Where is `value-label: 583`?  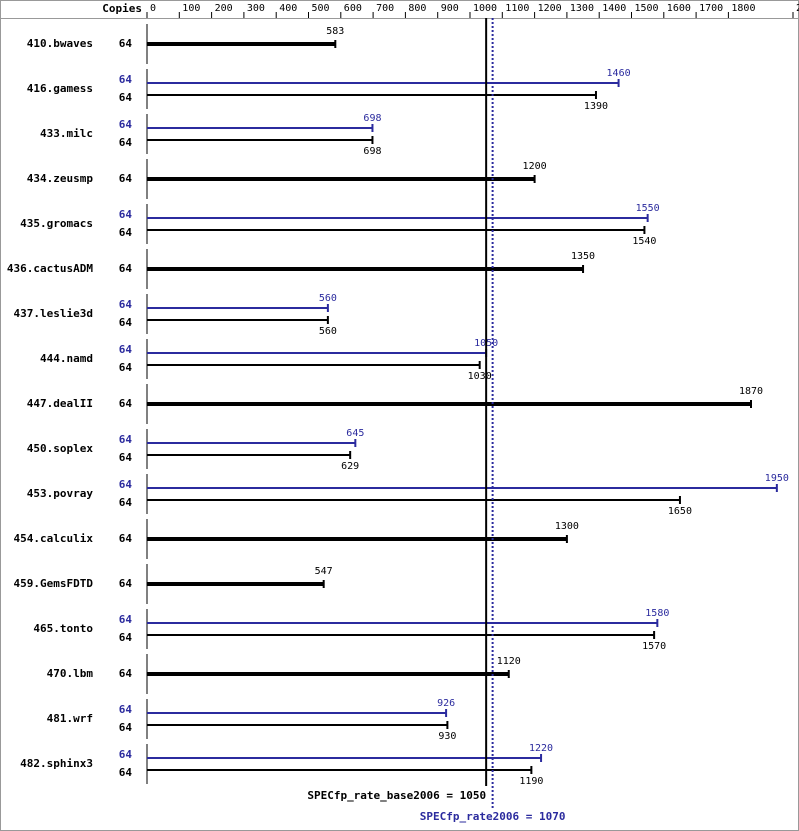
value-label: 583 is located at coordinates (335, 31).